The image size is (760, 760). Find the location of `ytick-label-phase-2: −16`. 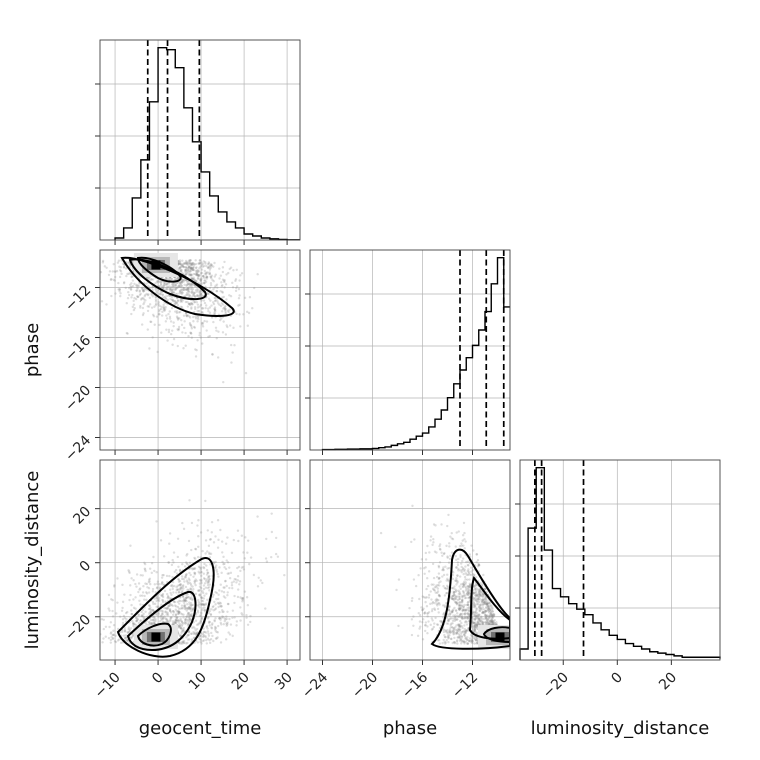

ytick-label-phase-2: −16 is located at coordinates (78, 348).